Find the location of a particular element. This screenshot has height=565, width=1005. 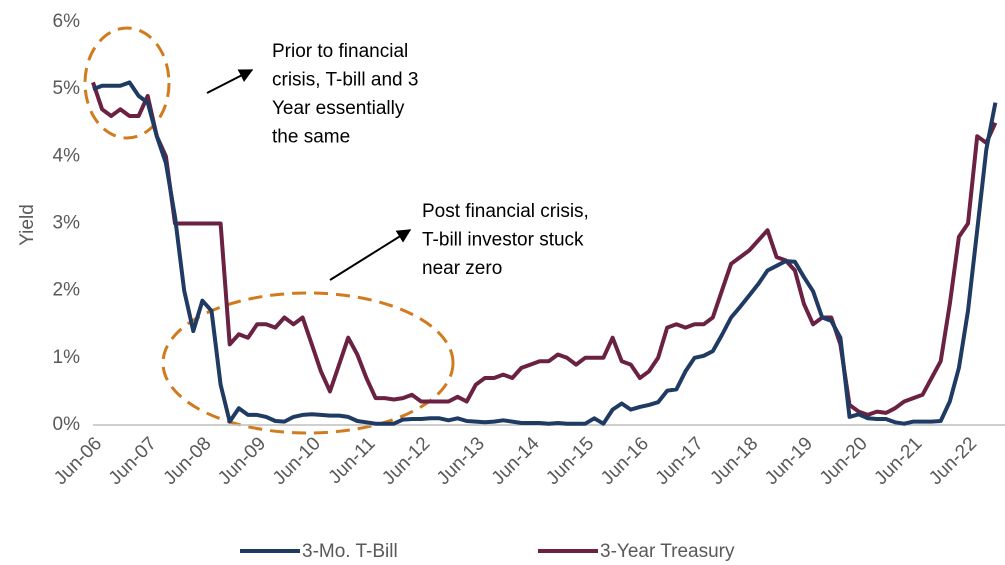

x-tick-label: Jun-14 is located at coordinates (516, 461).